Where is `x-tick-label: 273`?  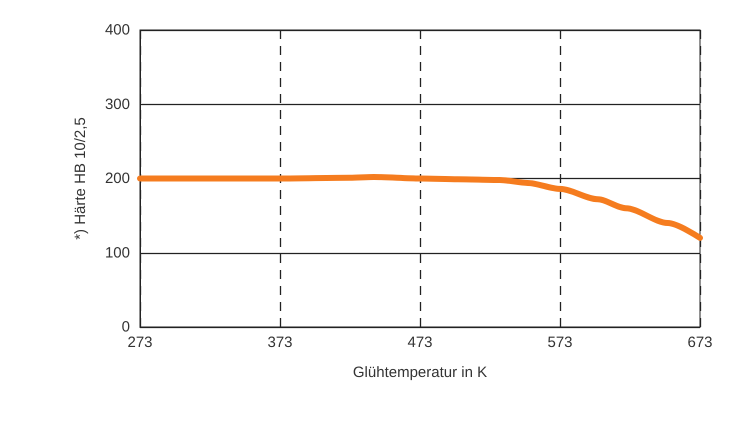
x-tick-label: 273 is located at coordinates (140, 342).